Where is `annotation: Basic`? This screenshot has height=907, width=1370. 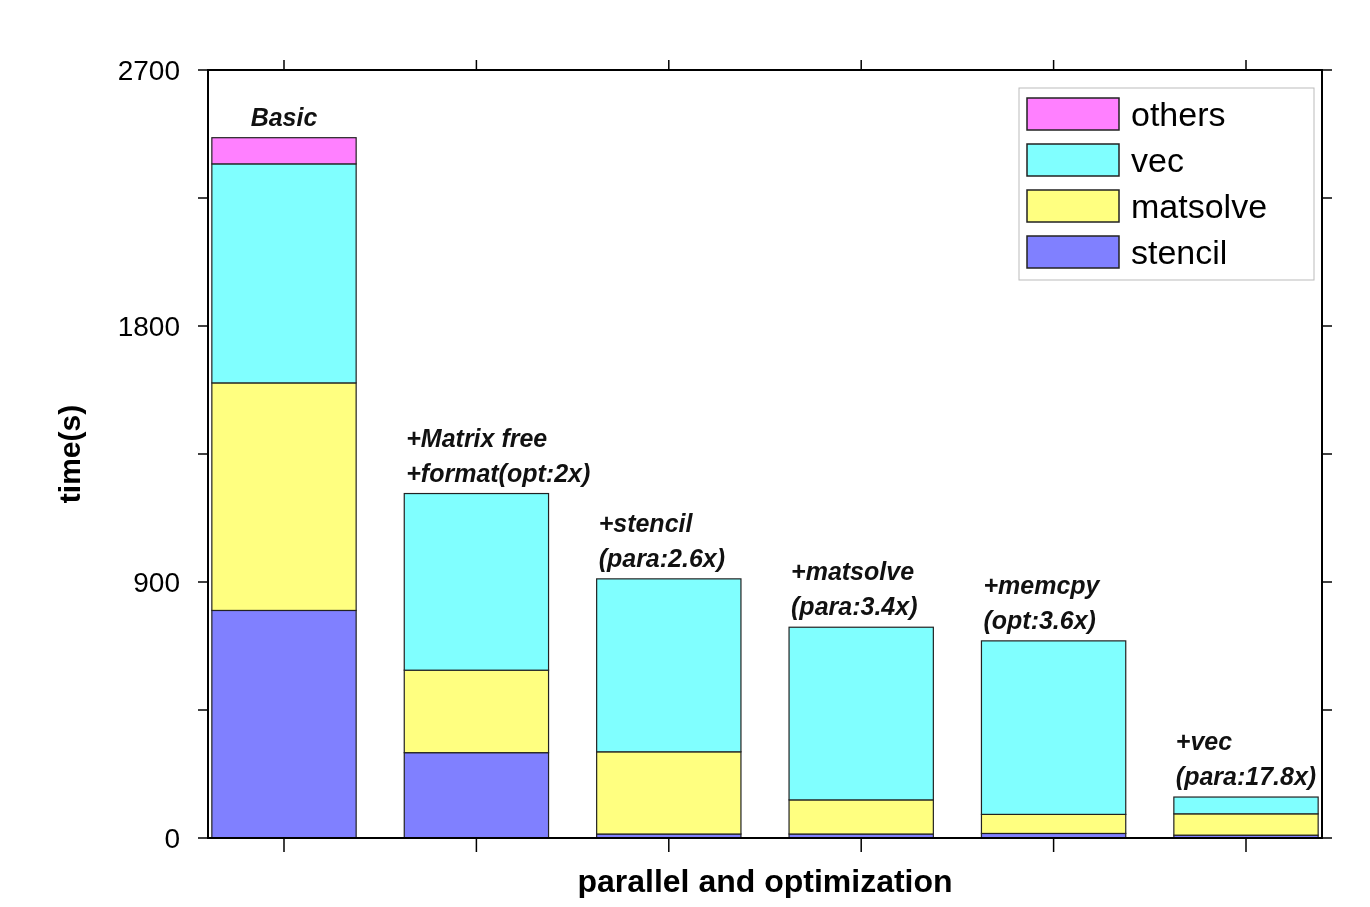 annotation: Basic is located at coordinates (284, 116).